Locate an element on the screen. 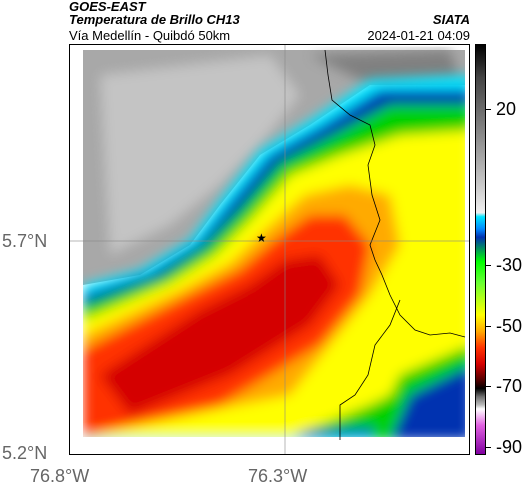 The image size is (526, 491). route-subtitle: Vía Medellín - Quibdó 50km is located at coordinates (150, 35).